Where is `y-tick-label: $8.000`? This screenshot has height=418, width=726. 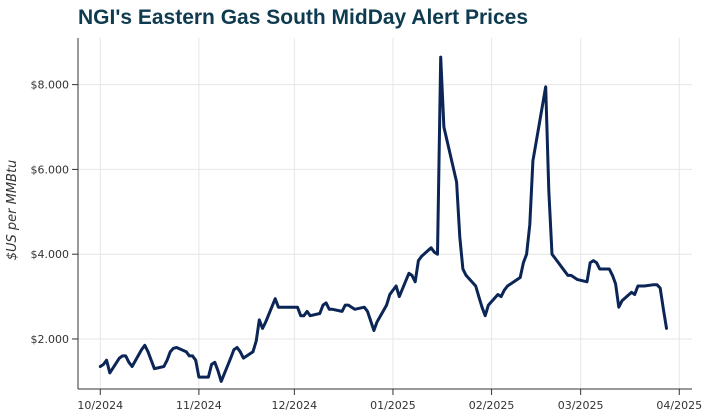 y-tick-label: $8.000 is located at coordinates (50, 85).